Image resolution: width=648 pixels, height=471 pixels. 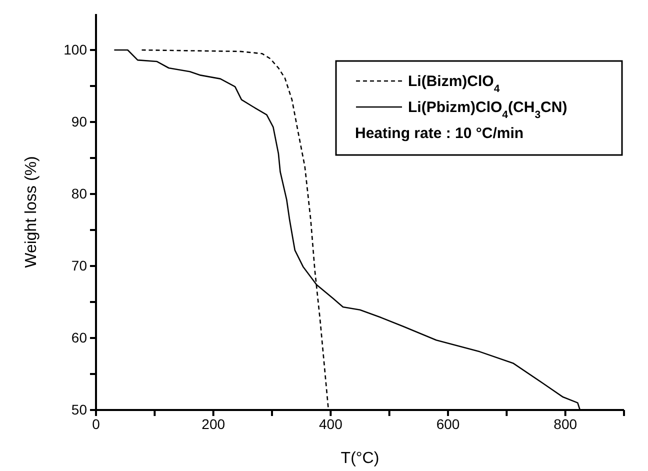 What do you see at coordinates (330, 424) in the screenshot?
I see `x-tick-label: 400` at bounding box center [330, 424].